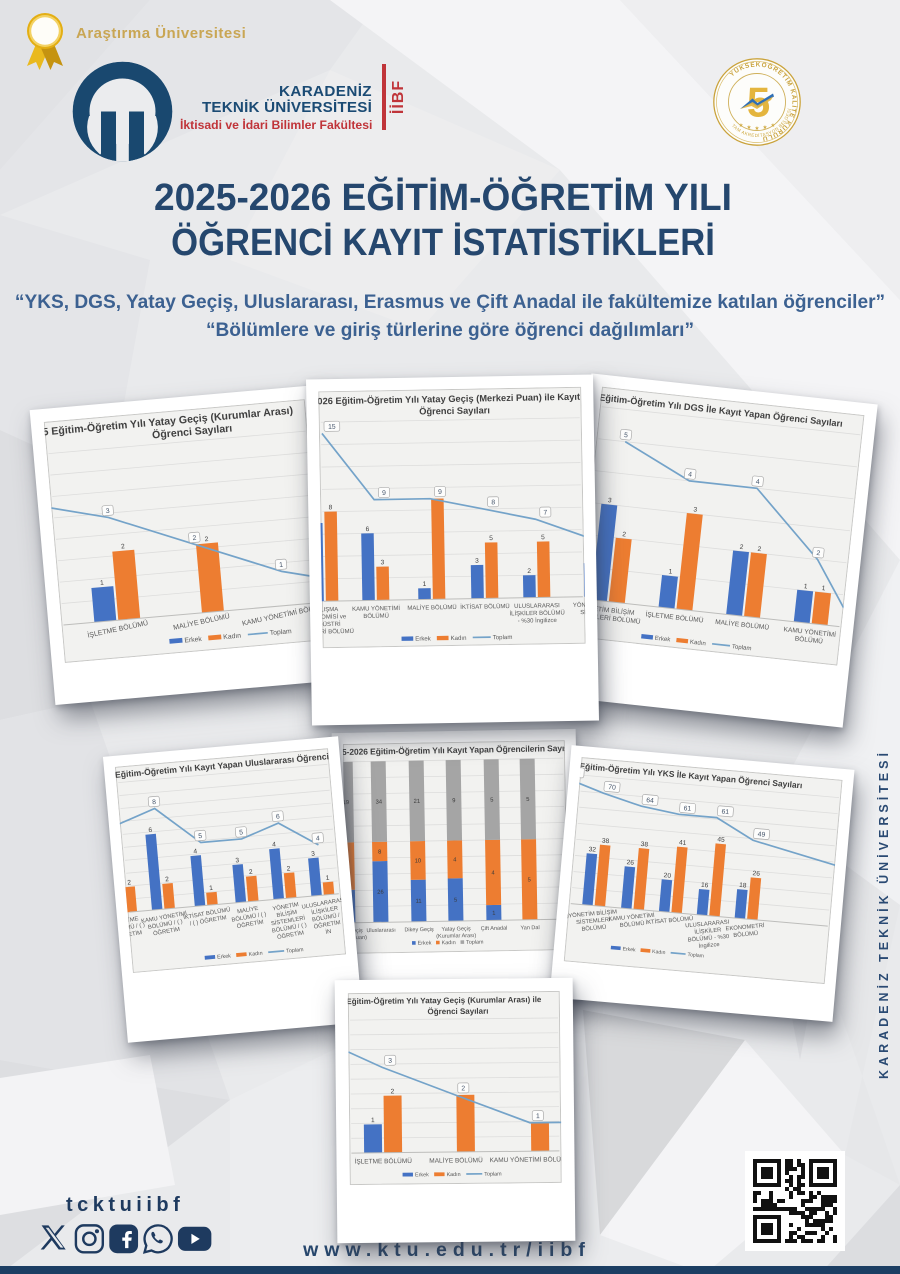 The width and height of the screenshot is (900, 1274). I want to click on svg-text: 64, so click(650, 801).